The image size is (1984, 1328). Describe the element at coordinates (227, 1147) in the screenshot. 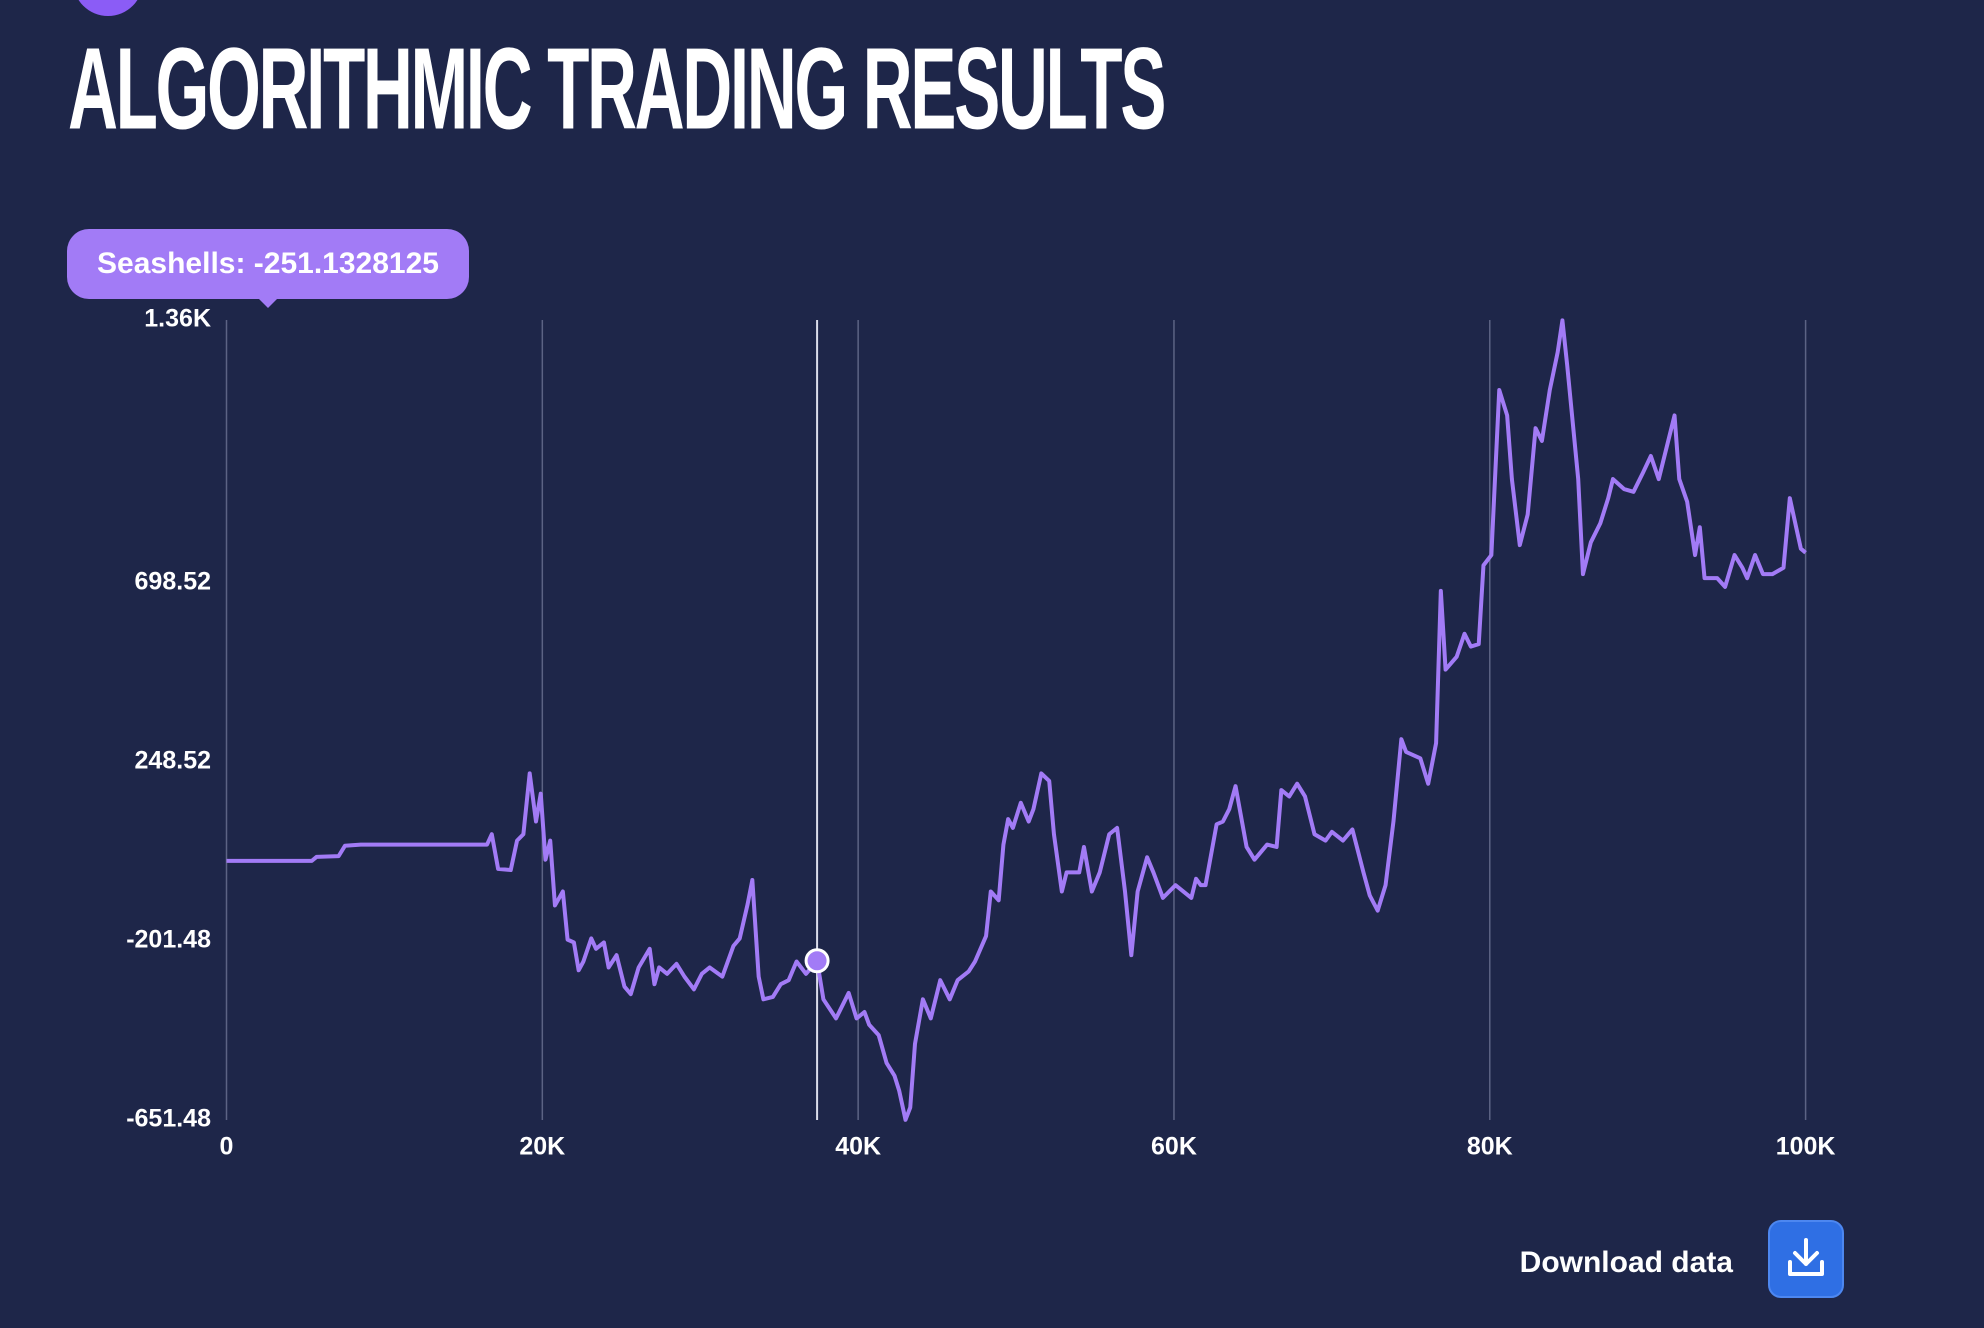

I see `x-tick-label: 0` at that location.